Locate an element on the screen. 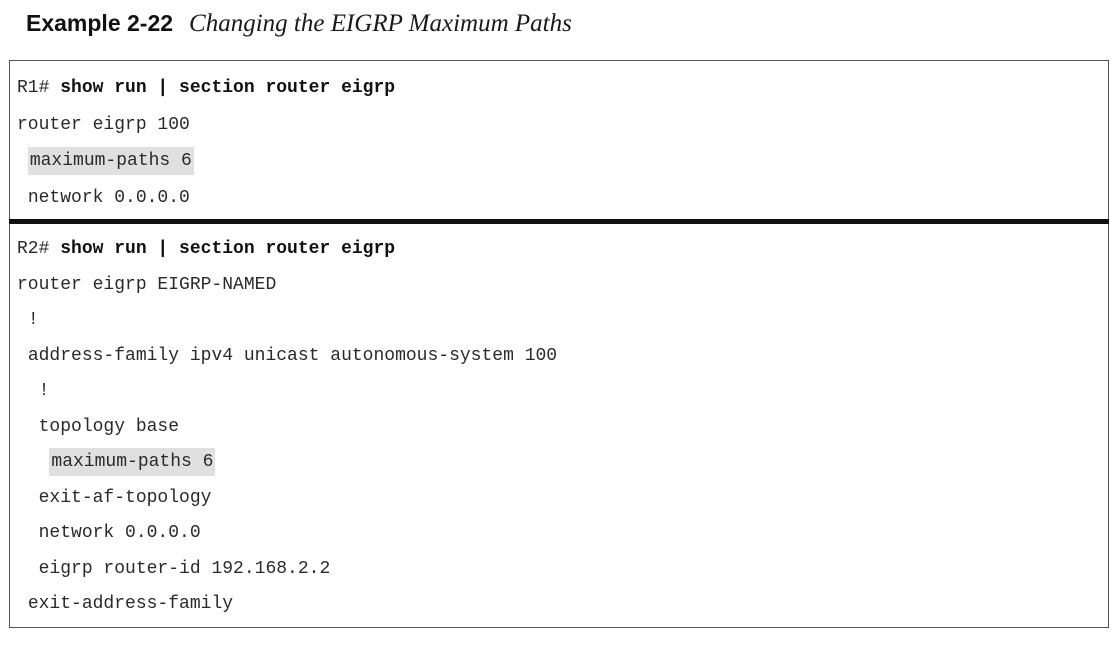  r2-command: show run | section router eigrp is located at coordinates (228, 249).